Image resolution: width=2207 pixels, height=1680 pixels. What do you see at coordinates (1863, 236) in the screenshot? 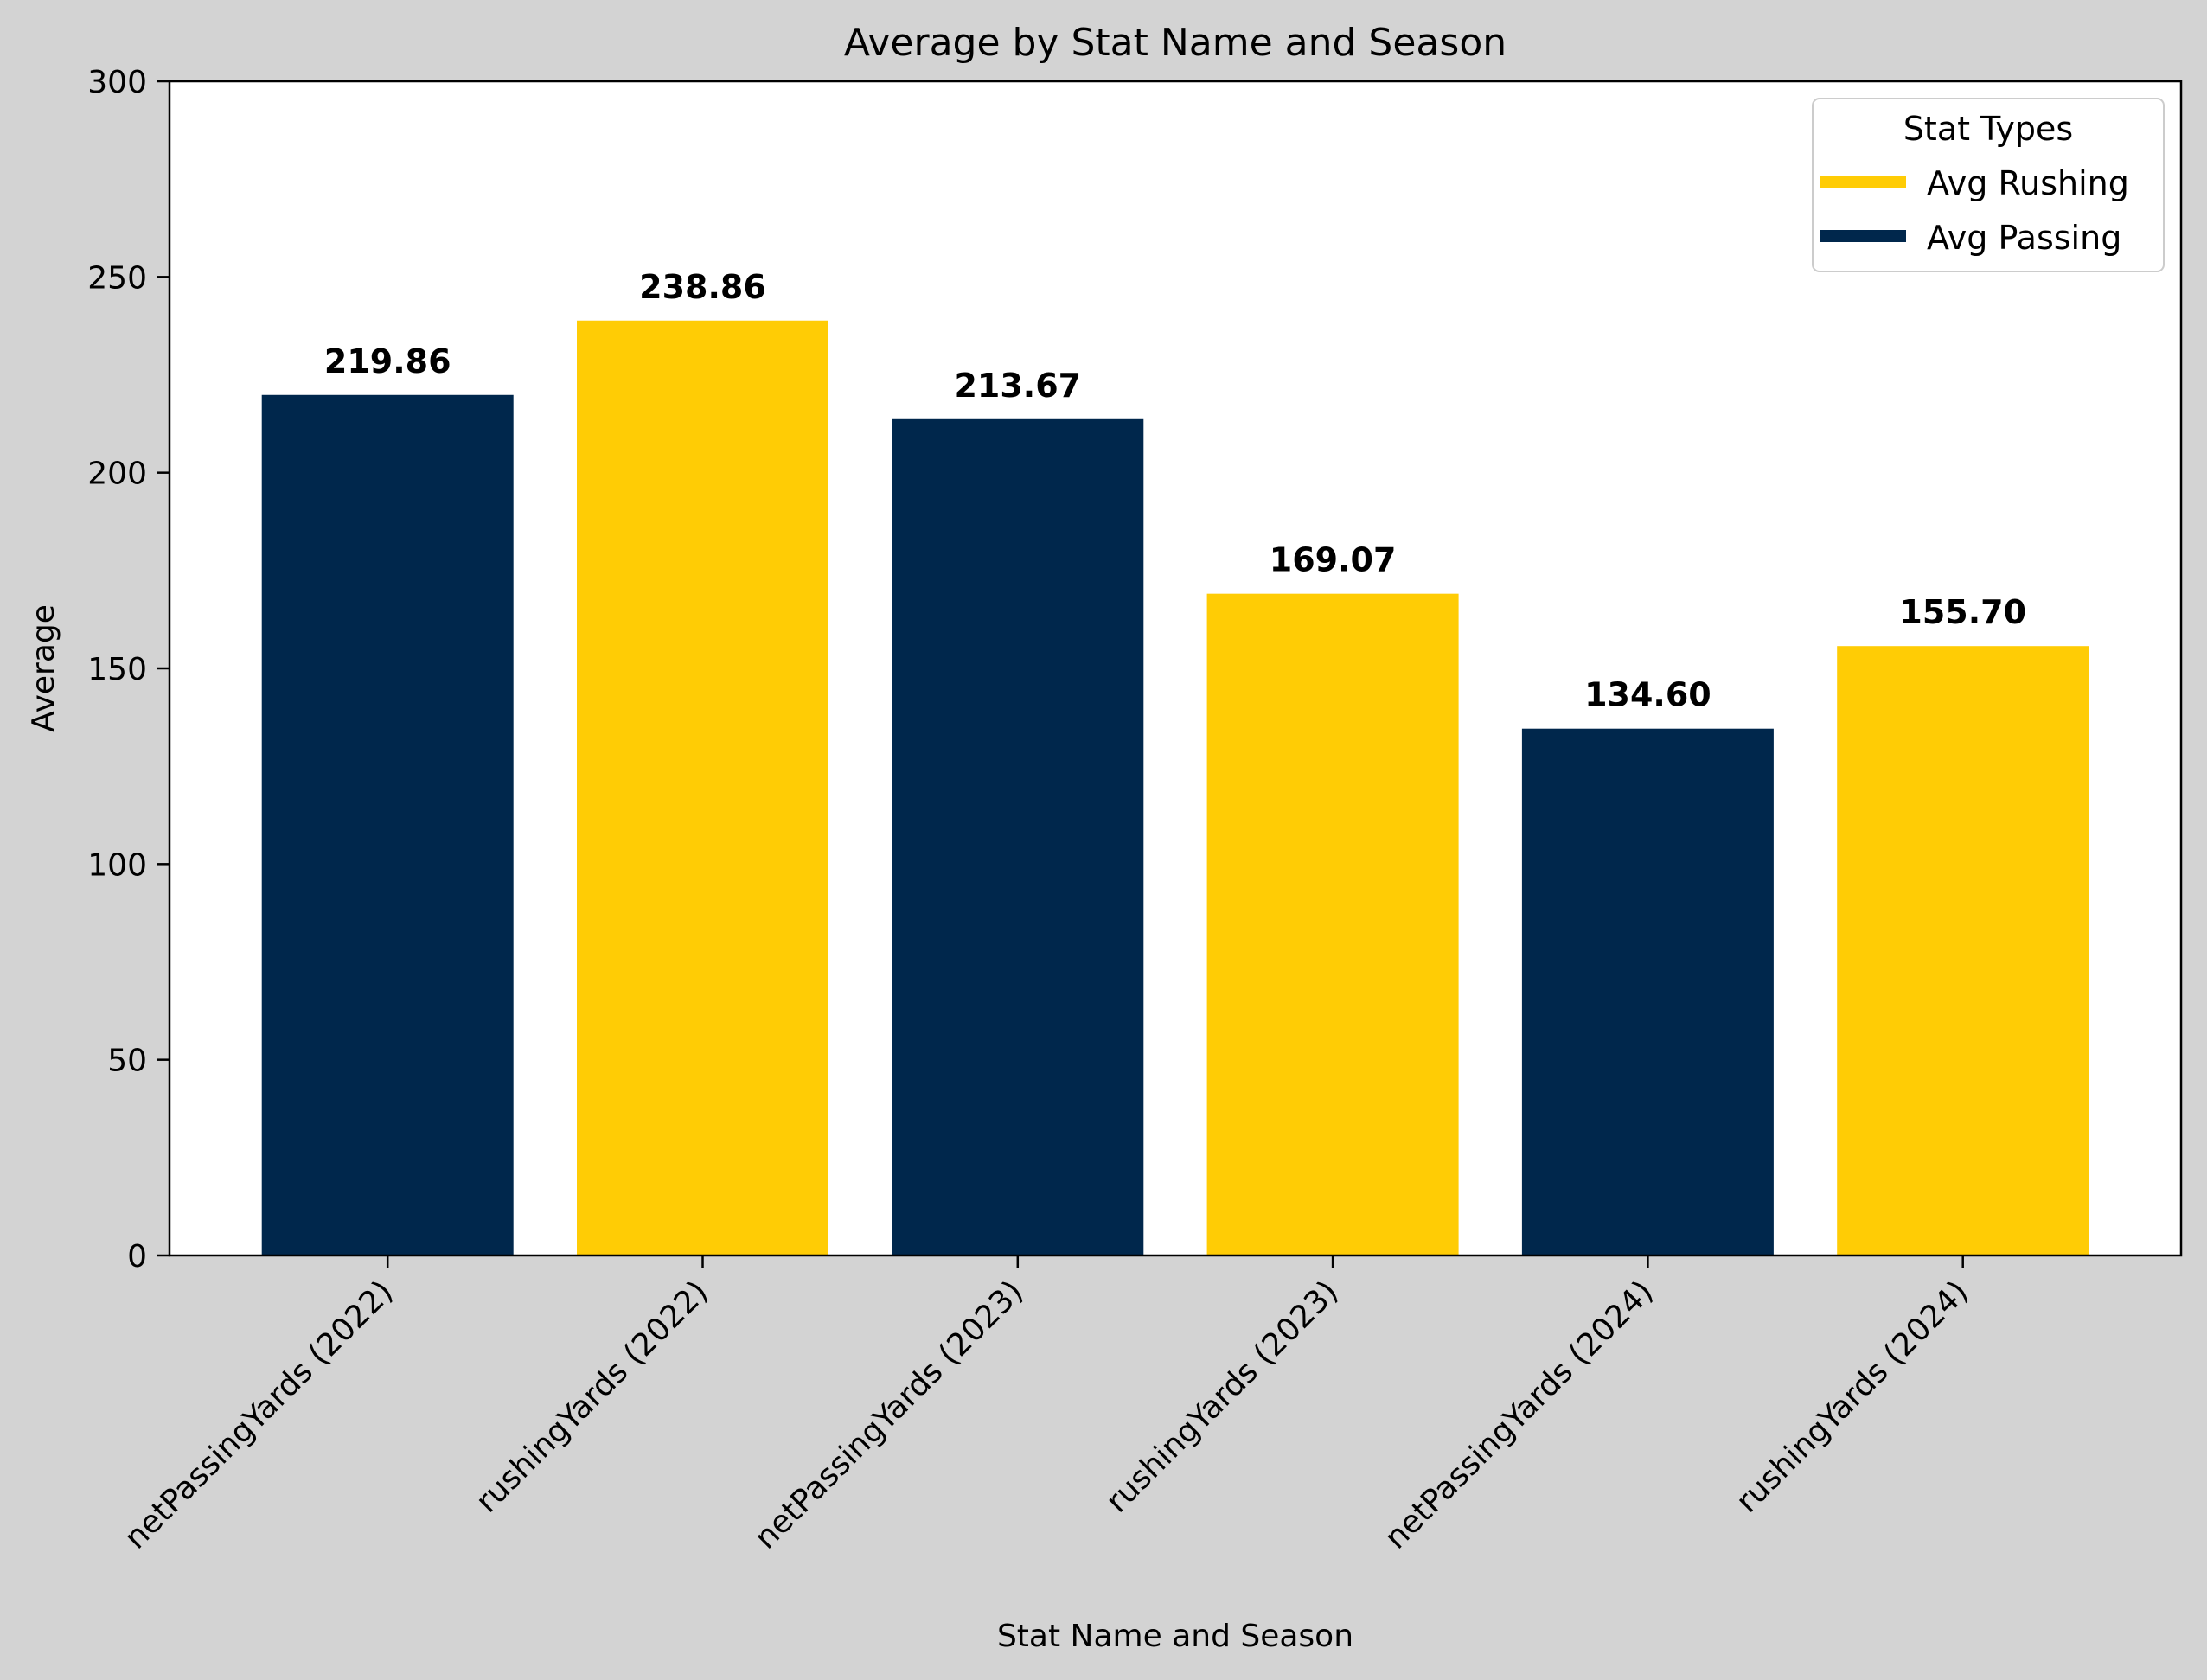
I see `legend-swatch-passing` at bounding box center [1863, 236].